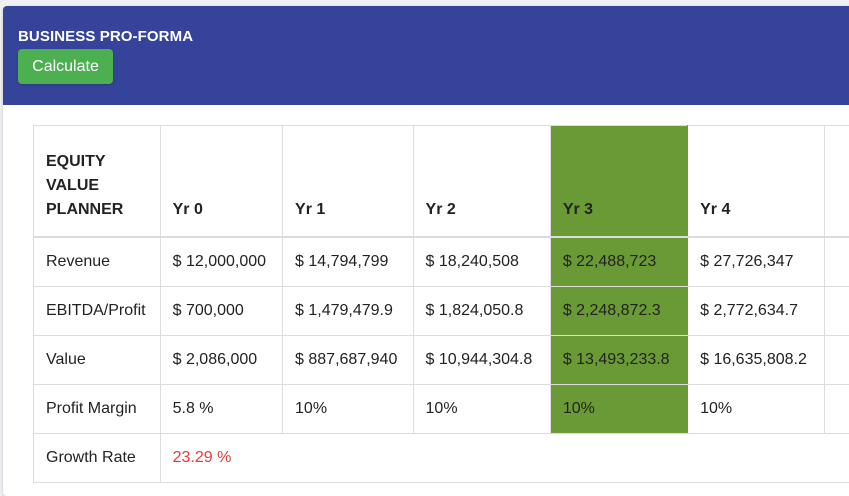  I want to click on table-cell-highlighted: 10%, so click(618, 409).